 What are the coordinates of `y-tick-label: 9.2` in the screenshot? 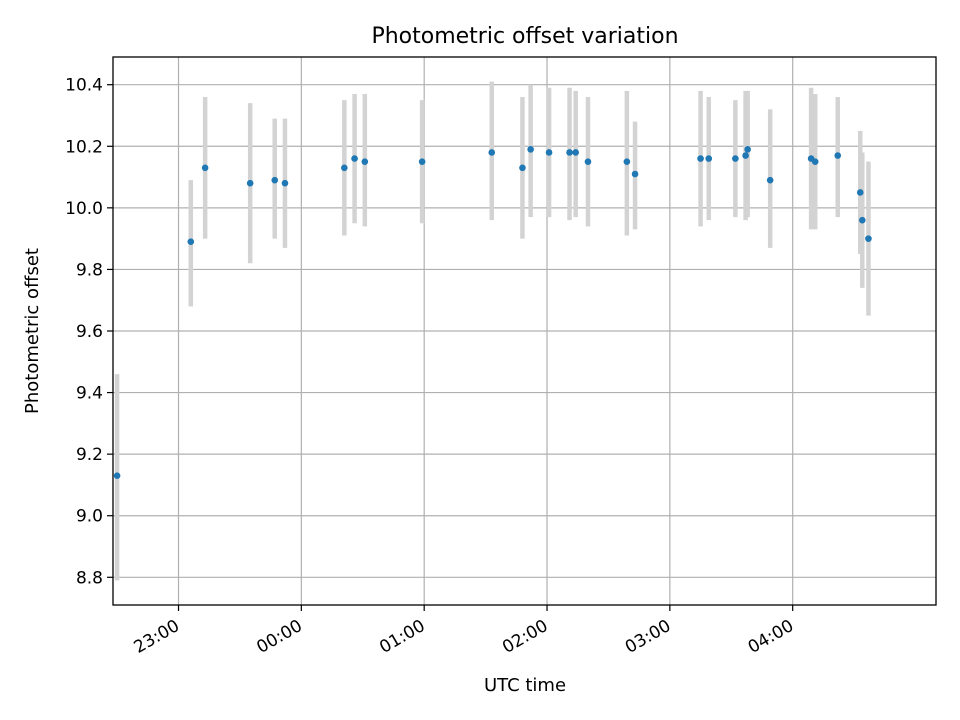 It's located at (89, 455).